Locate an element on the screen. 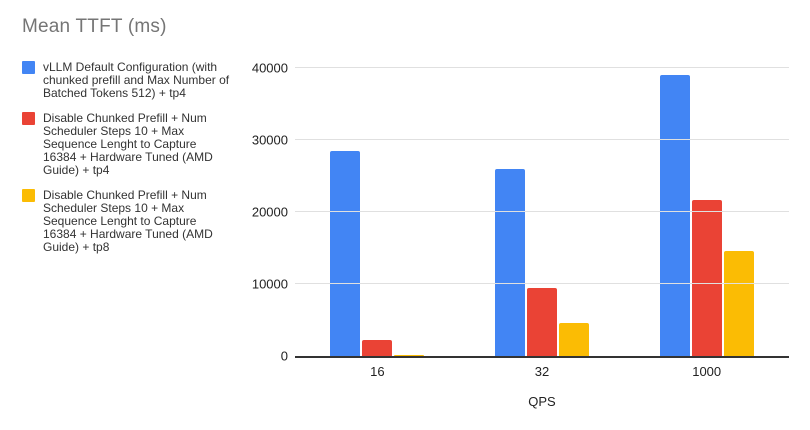 This screenshot has width=810, height=430. x-tick-label: 1000 is located at coordinates (707, 371).